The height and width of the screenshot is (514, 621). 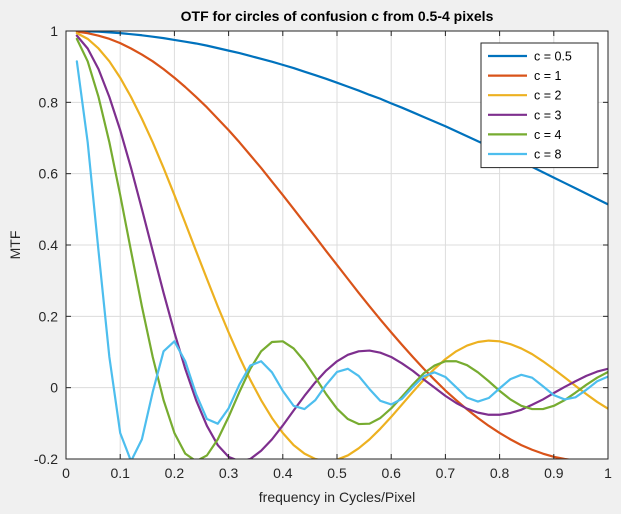 What do you see at coordinates (547, 96) in the screenshot?
I see `legend-entry: c = 2` at bounding box center [547, 96].